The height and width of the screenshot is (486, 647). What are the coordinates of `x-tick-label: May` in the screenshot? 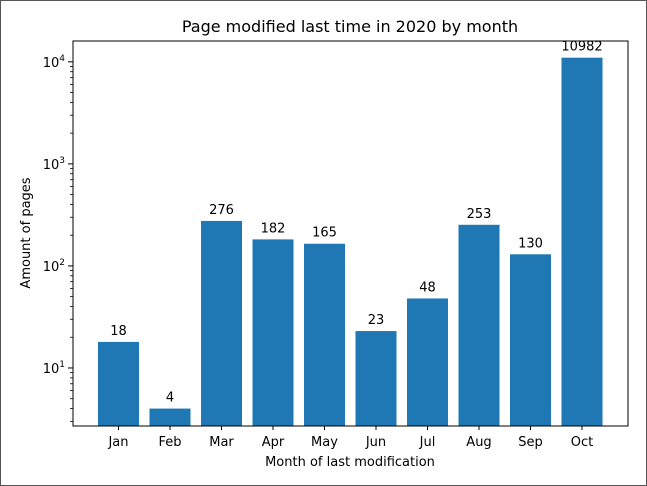 It's located at (324, 442).